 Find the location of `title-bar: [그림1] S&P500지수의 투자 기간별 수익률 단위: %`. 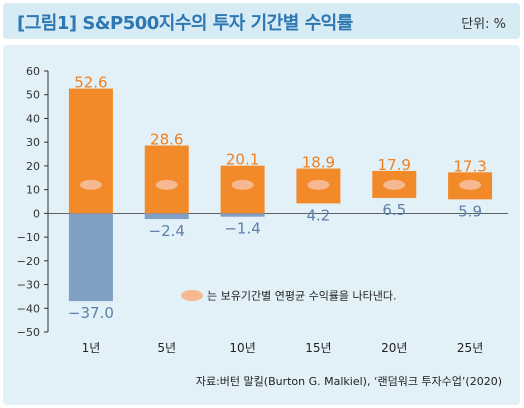

title-bar: [그림1] S&P500지수의 투자 기간별 수익률 단위: % is located at coordinates (261, 21).